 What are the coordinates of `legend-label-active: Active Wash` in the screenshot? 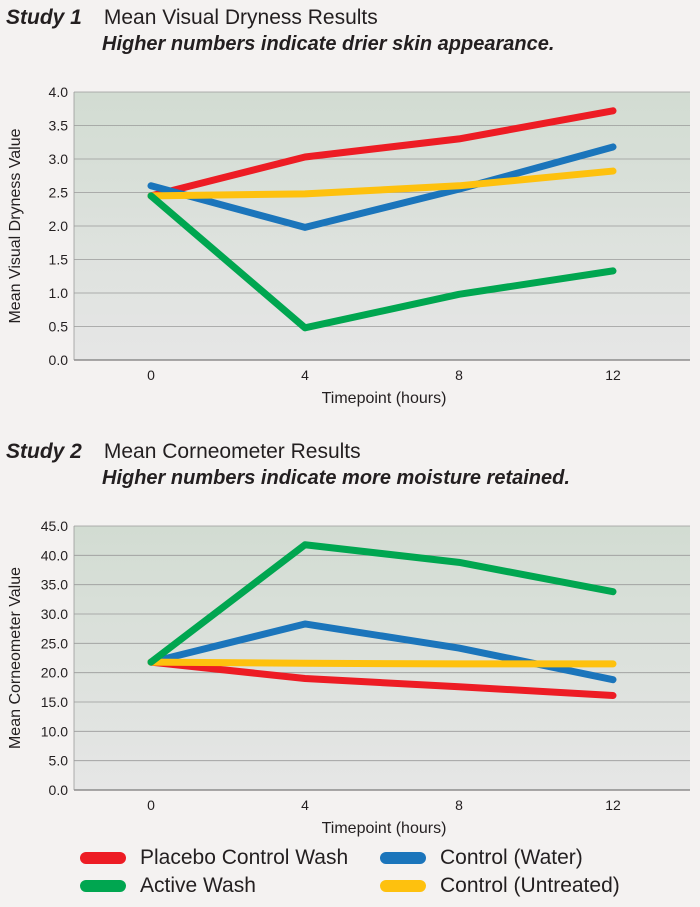 It's located at (198, 885).